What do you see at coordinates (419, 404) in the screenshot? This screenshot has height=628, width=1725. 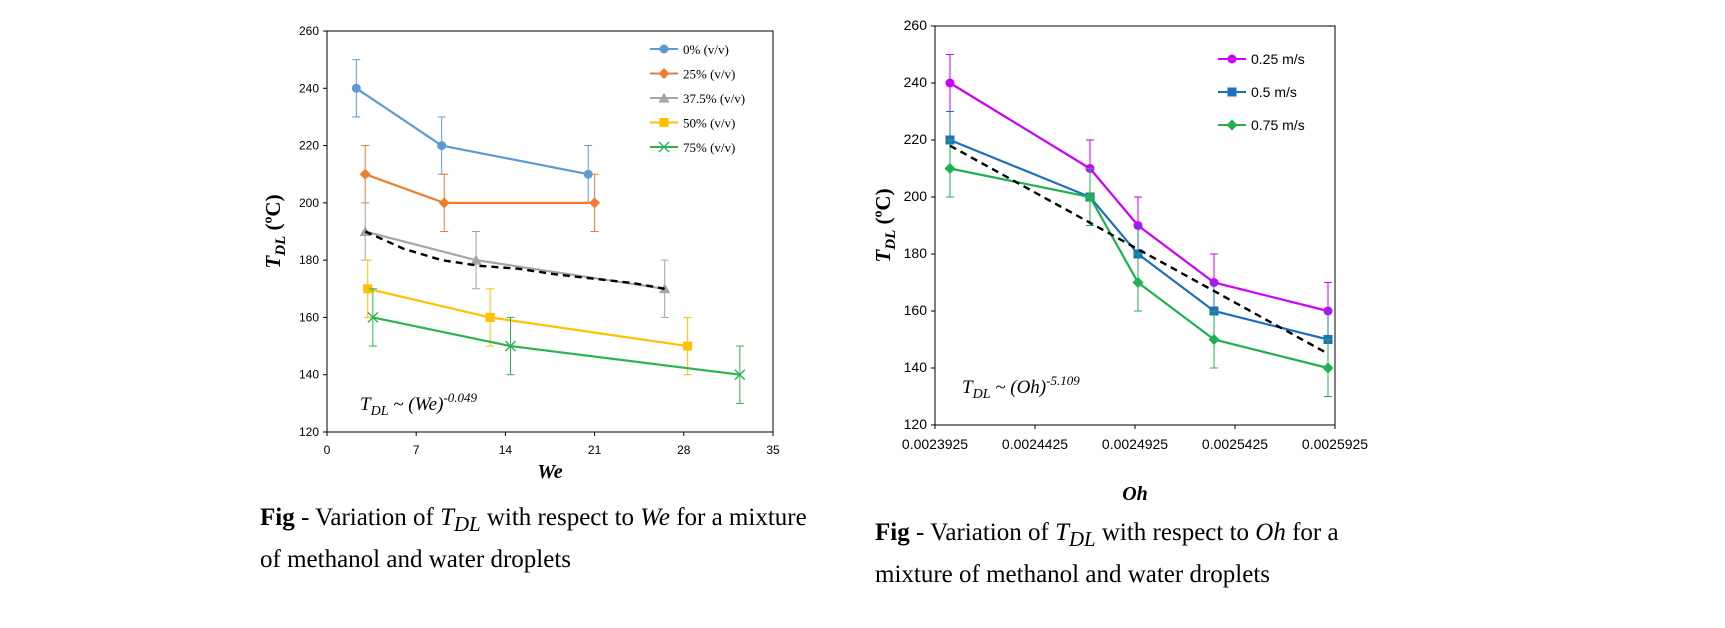 I see `fit-equation: TDL ~ (We)-0.049` at bounding box center [419, 404].